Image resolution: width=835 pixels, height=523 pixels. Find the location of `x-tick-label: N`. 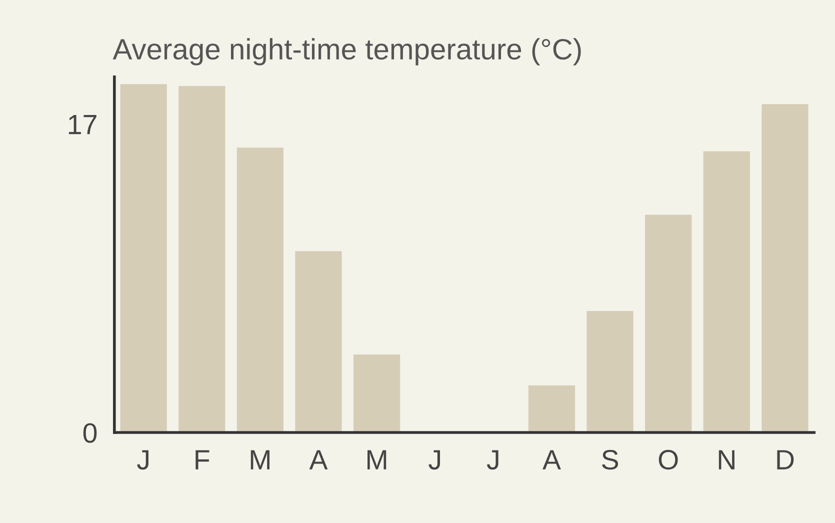

x-tick-label: N is located at coordinates (726, 460).